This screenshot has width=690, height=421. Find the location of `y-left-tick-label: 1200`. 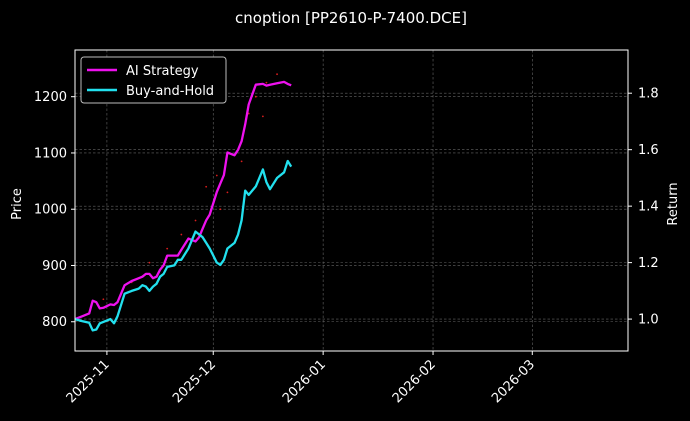

y-left-tick-label: 1200 is located at coordinates (50, 97).